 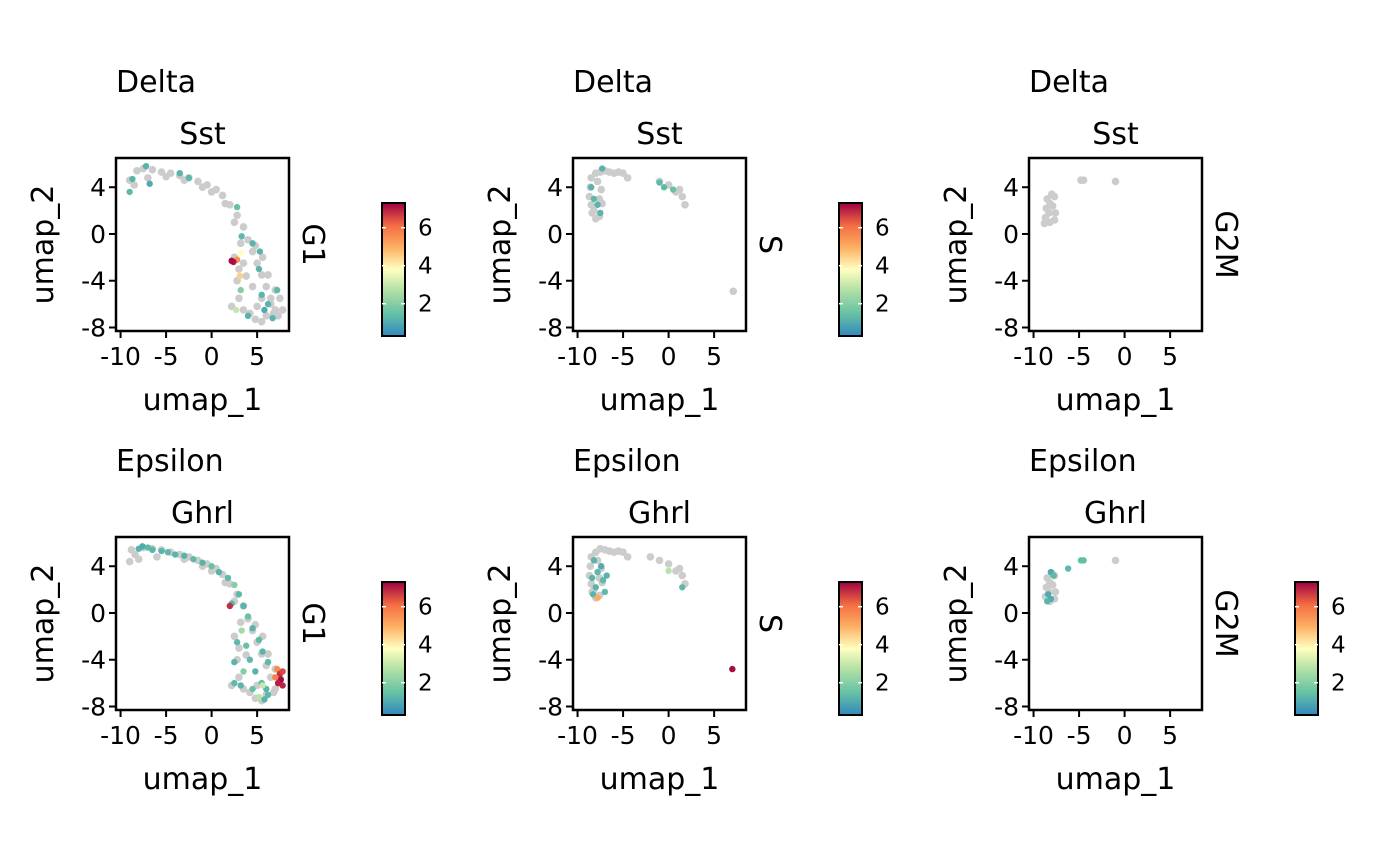 I want to click on phase-label: G1, so click(x=312, y=244).